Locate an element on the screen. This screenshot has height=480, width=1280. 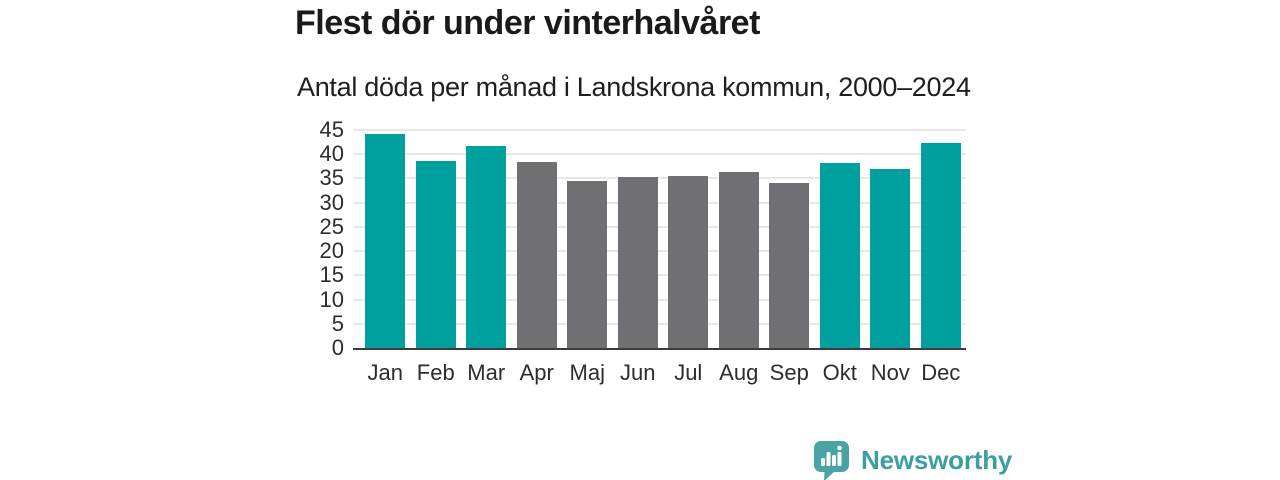
bar-slot-okt is located at coordinates (840, 239).